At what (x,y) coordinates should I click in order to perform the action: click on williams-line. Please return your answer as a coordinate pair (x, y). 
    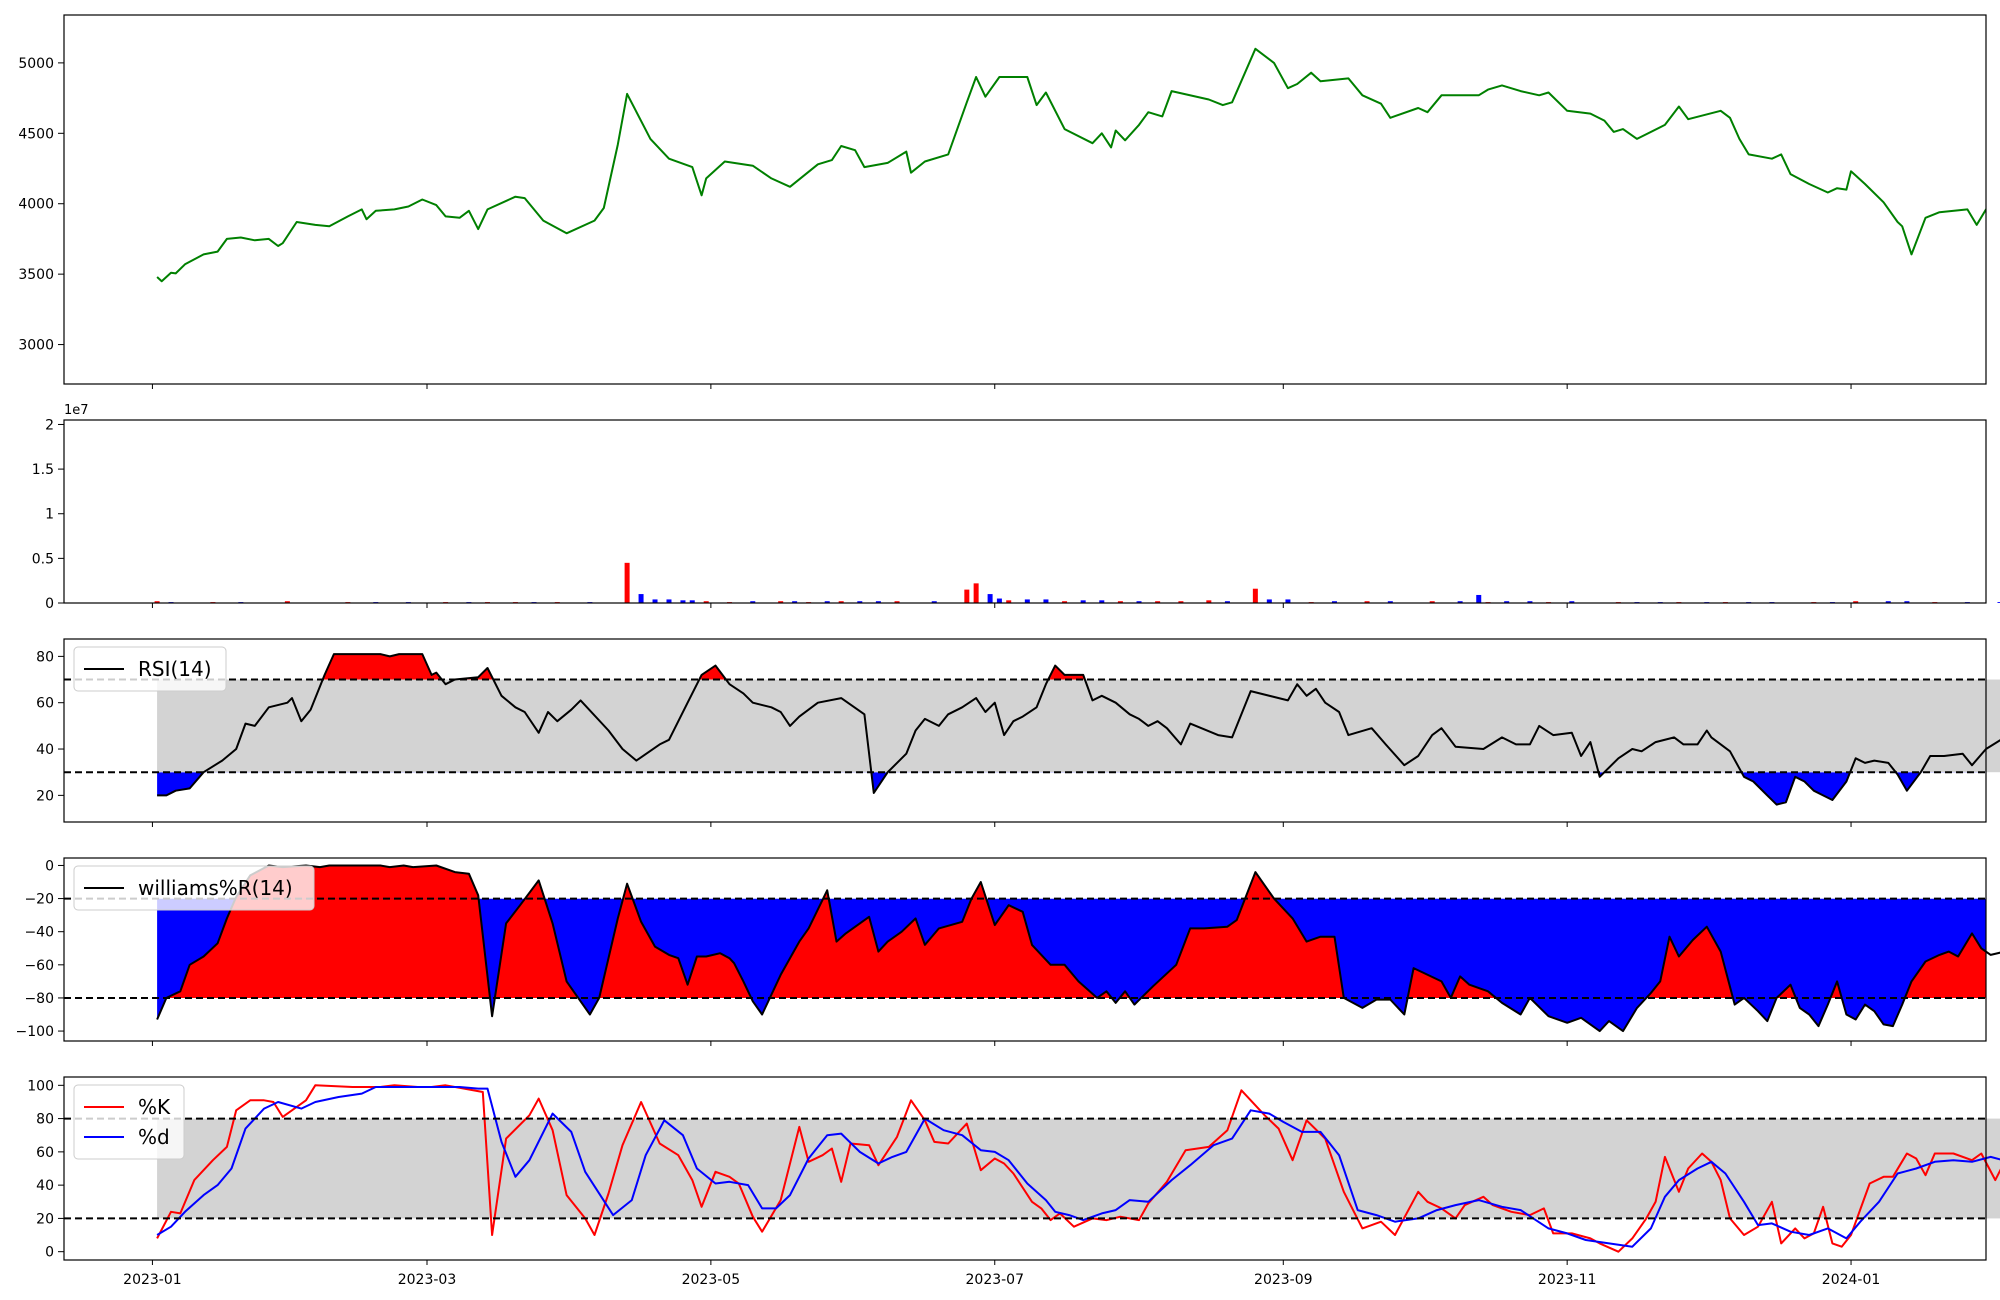
    Looking at the image, I should click on (1078, 948).